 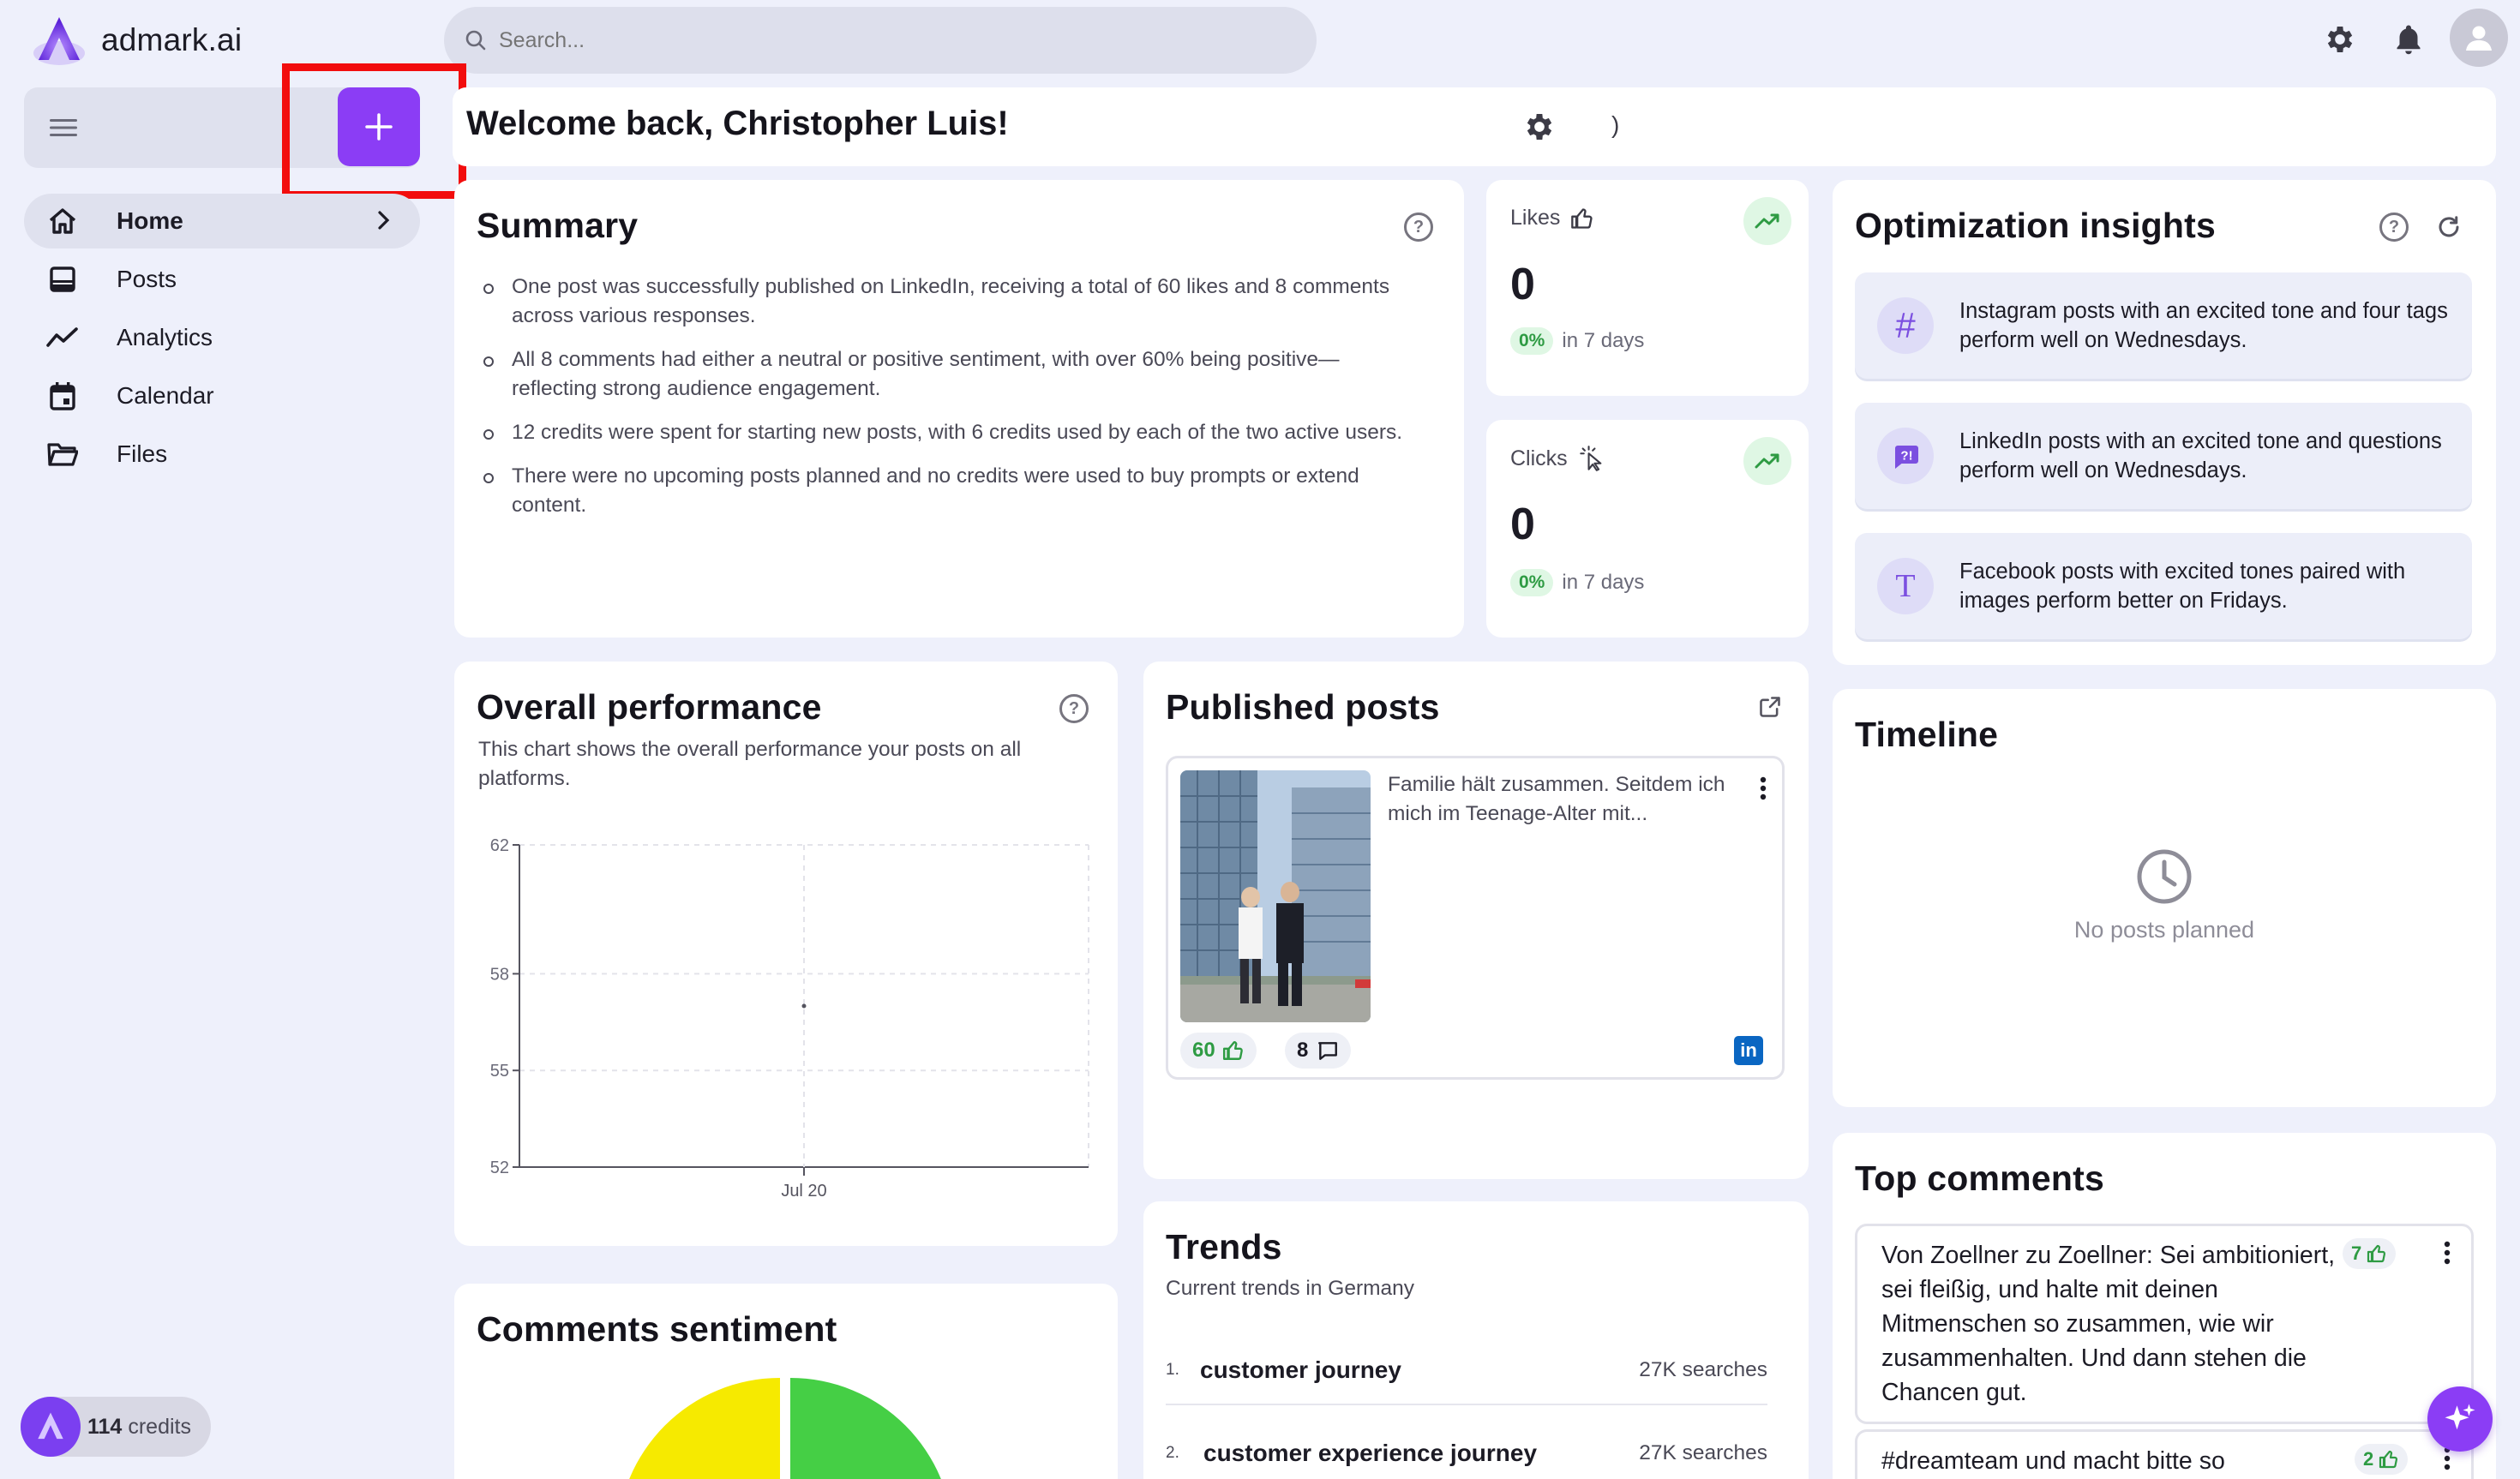 I want to click on clicks-label: Clicks, so click(x=1539, y=458).